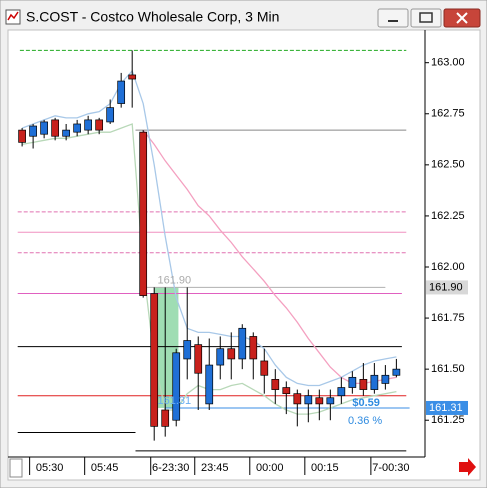  What do you see at coordinates (448, 420) in the screenshot?
I see `y-tick-label: 161.25` at bounding box center [448, 420].